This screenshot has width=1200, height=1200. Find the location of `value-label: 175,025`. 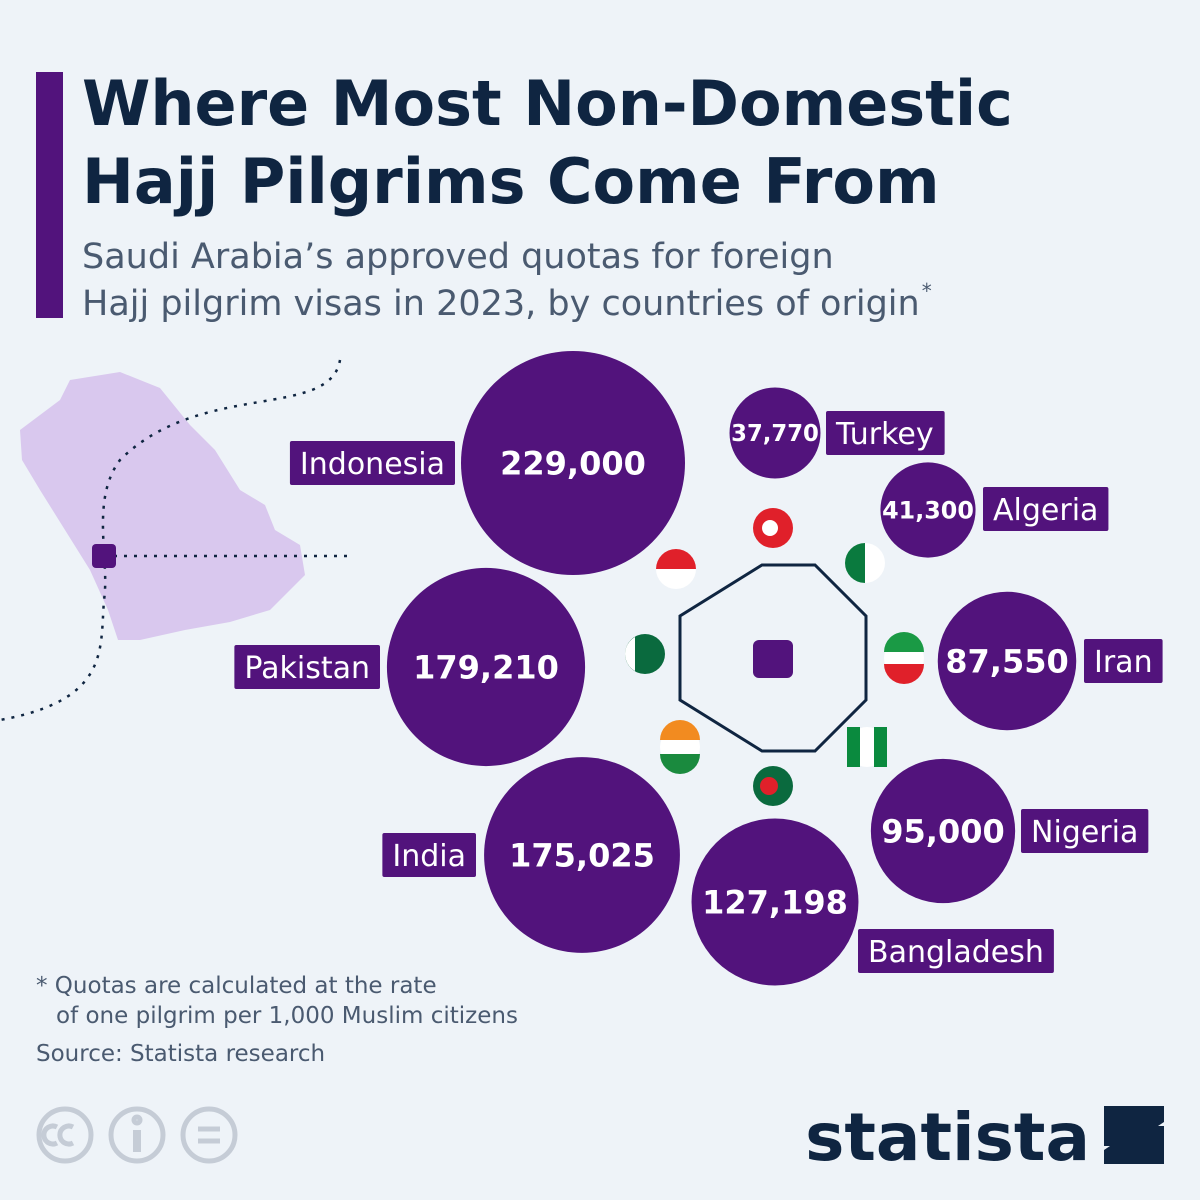

value-label: 175,025 is located at coordinates (582, 856).